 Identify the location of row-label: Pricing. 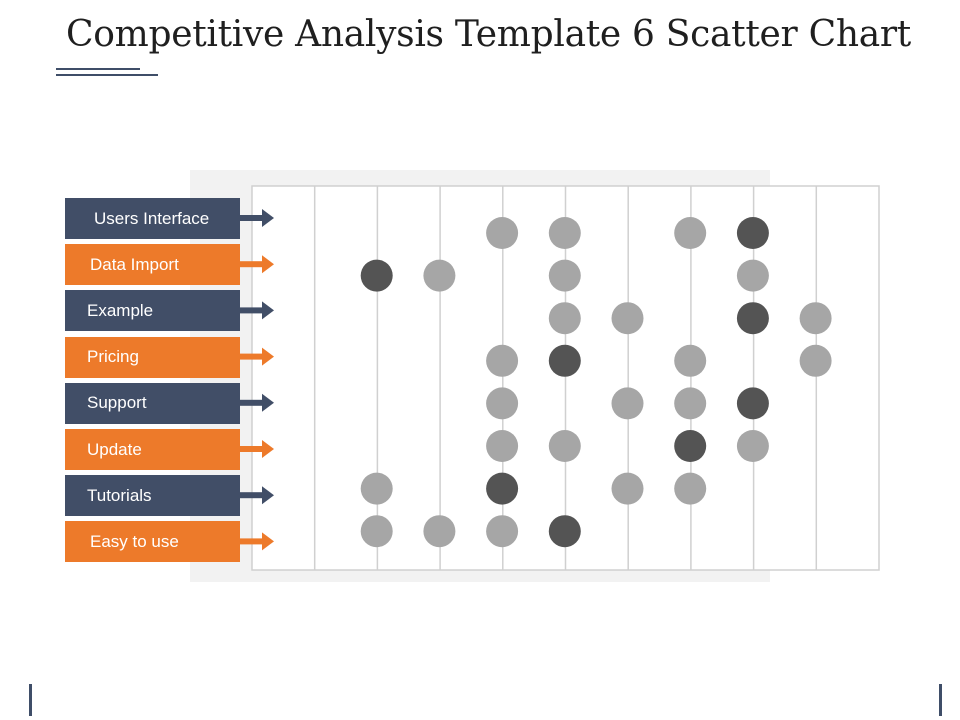
(152, 357).